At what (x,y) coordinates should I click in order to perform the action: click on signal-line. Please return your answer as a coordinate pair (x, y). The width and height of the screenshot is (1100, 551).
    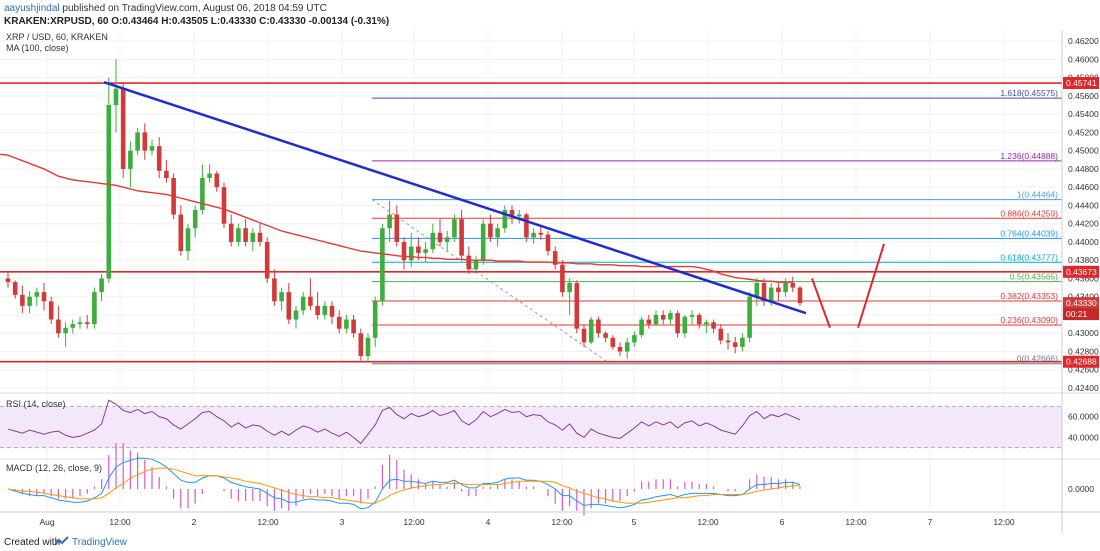
    Looking at the image, I should click on (403, 485).